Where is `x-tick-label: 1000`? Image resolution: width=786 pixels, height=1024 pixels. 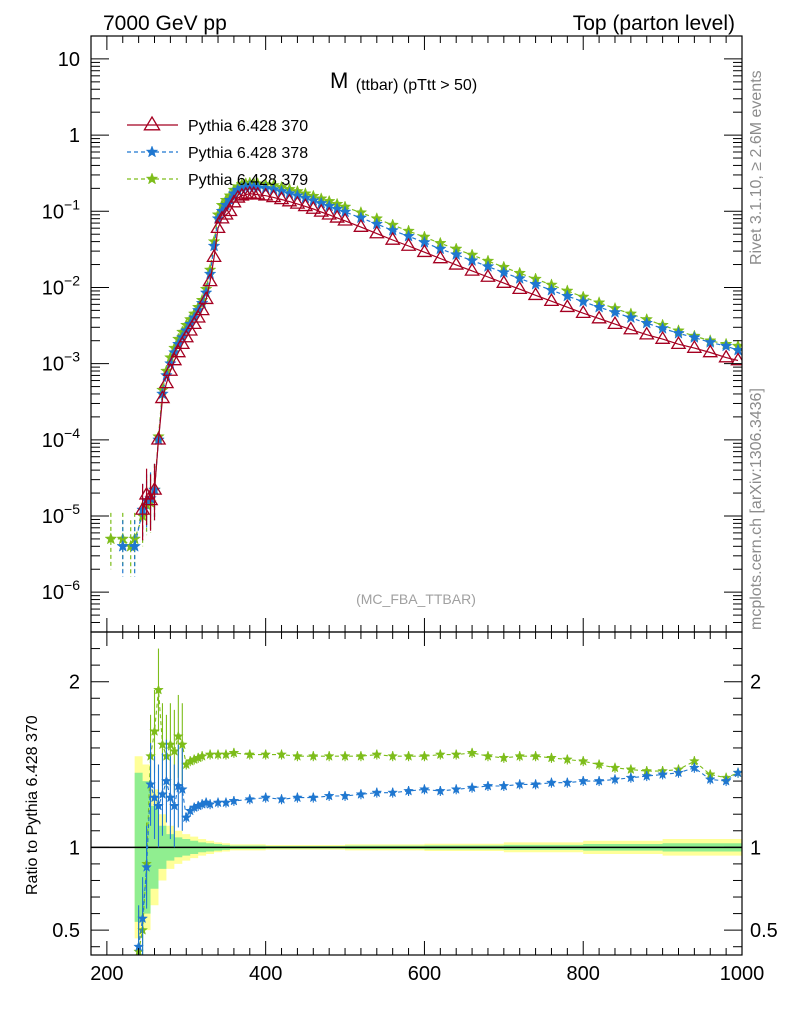 x-tick-label: 1000 is located at coordinates (742, 974).